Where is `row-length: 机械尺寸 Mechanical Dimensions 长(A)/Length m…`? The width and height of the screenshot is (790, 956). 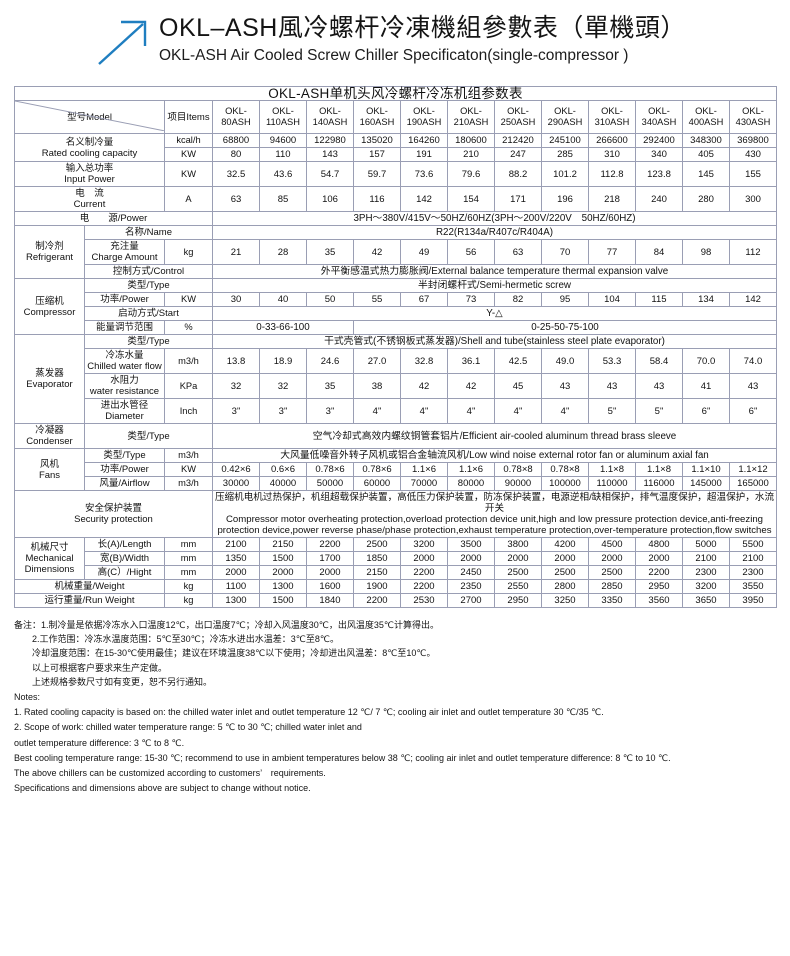
row-length: 机械尺寸 Mechanical Dimensions 长(A)/Length m… is located at coordinates (395, 558).